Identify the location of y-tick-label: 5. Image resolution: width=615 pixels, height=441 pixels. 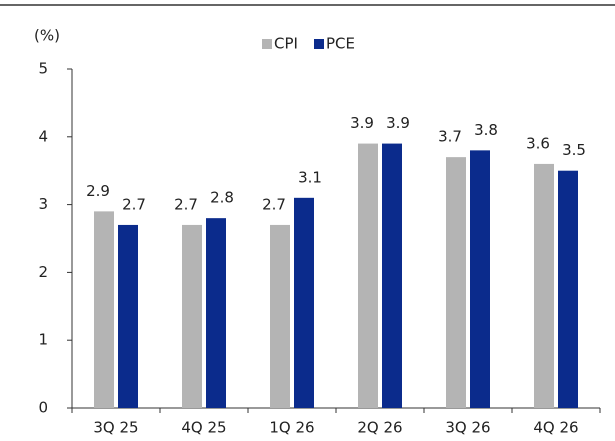
(43, 69).